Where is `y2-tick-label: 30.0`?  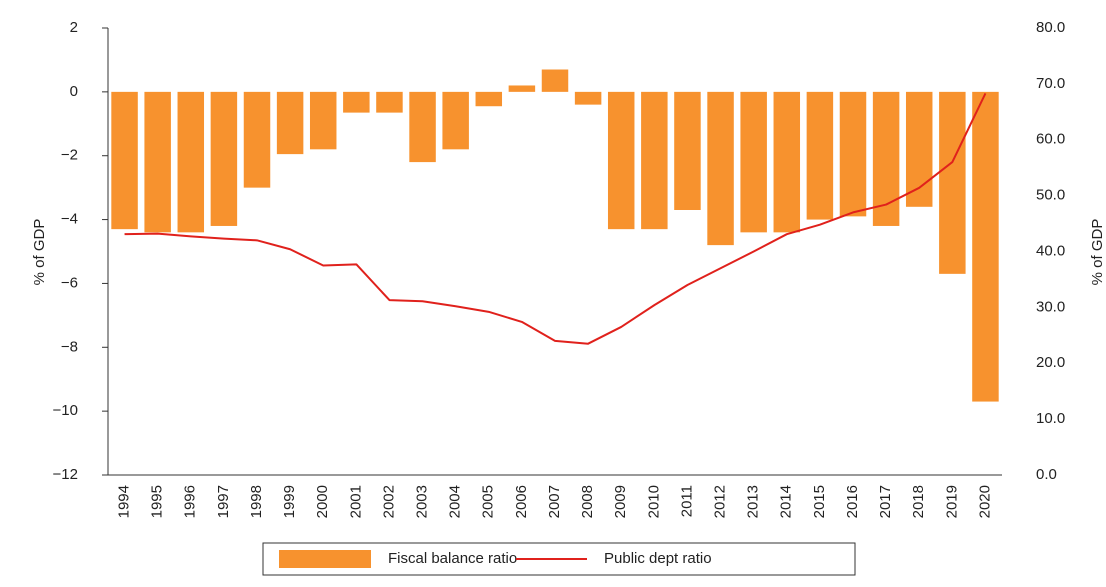 y2-tick-label: 30.0 is located at coordinates (1050, 306).